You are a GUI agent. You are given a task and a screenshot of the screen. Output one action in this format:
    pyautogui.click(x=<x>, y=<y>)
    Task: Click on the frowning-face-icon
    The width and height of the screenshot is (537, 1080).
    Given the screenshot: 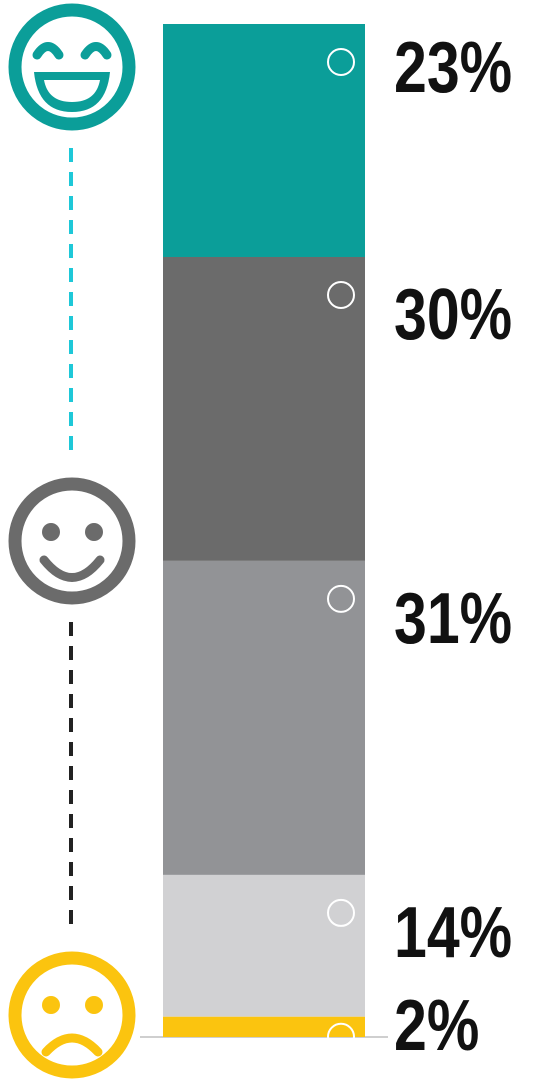 What is the action you would take?
    pyautogui.click(x=72, y=1015)
    